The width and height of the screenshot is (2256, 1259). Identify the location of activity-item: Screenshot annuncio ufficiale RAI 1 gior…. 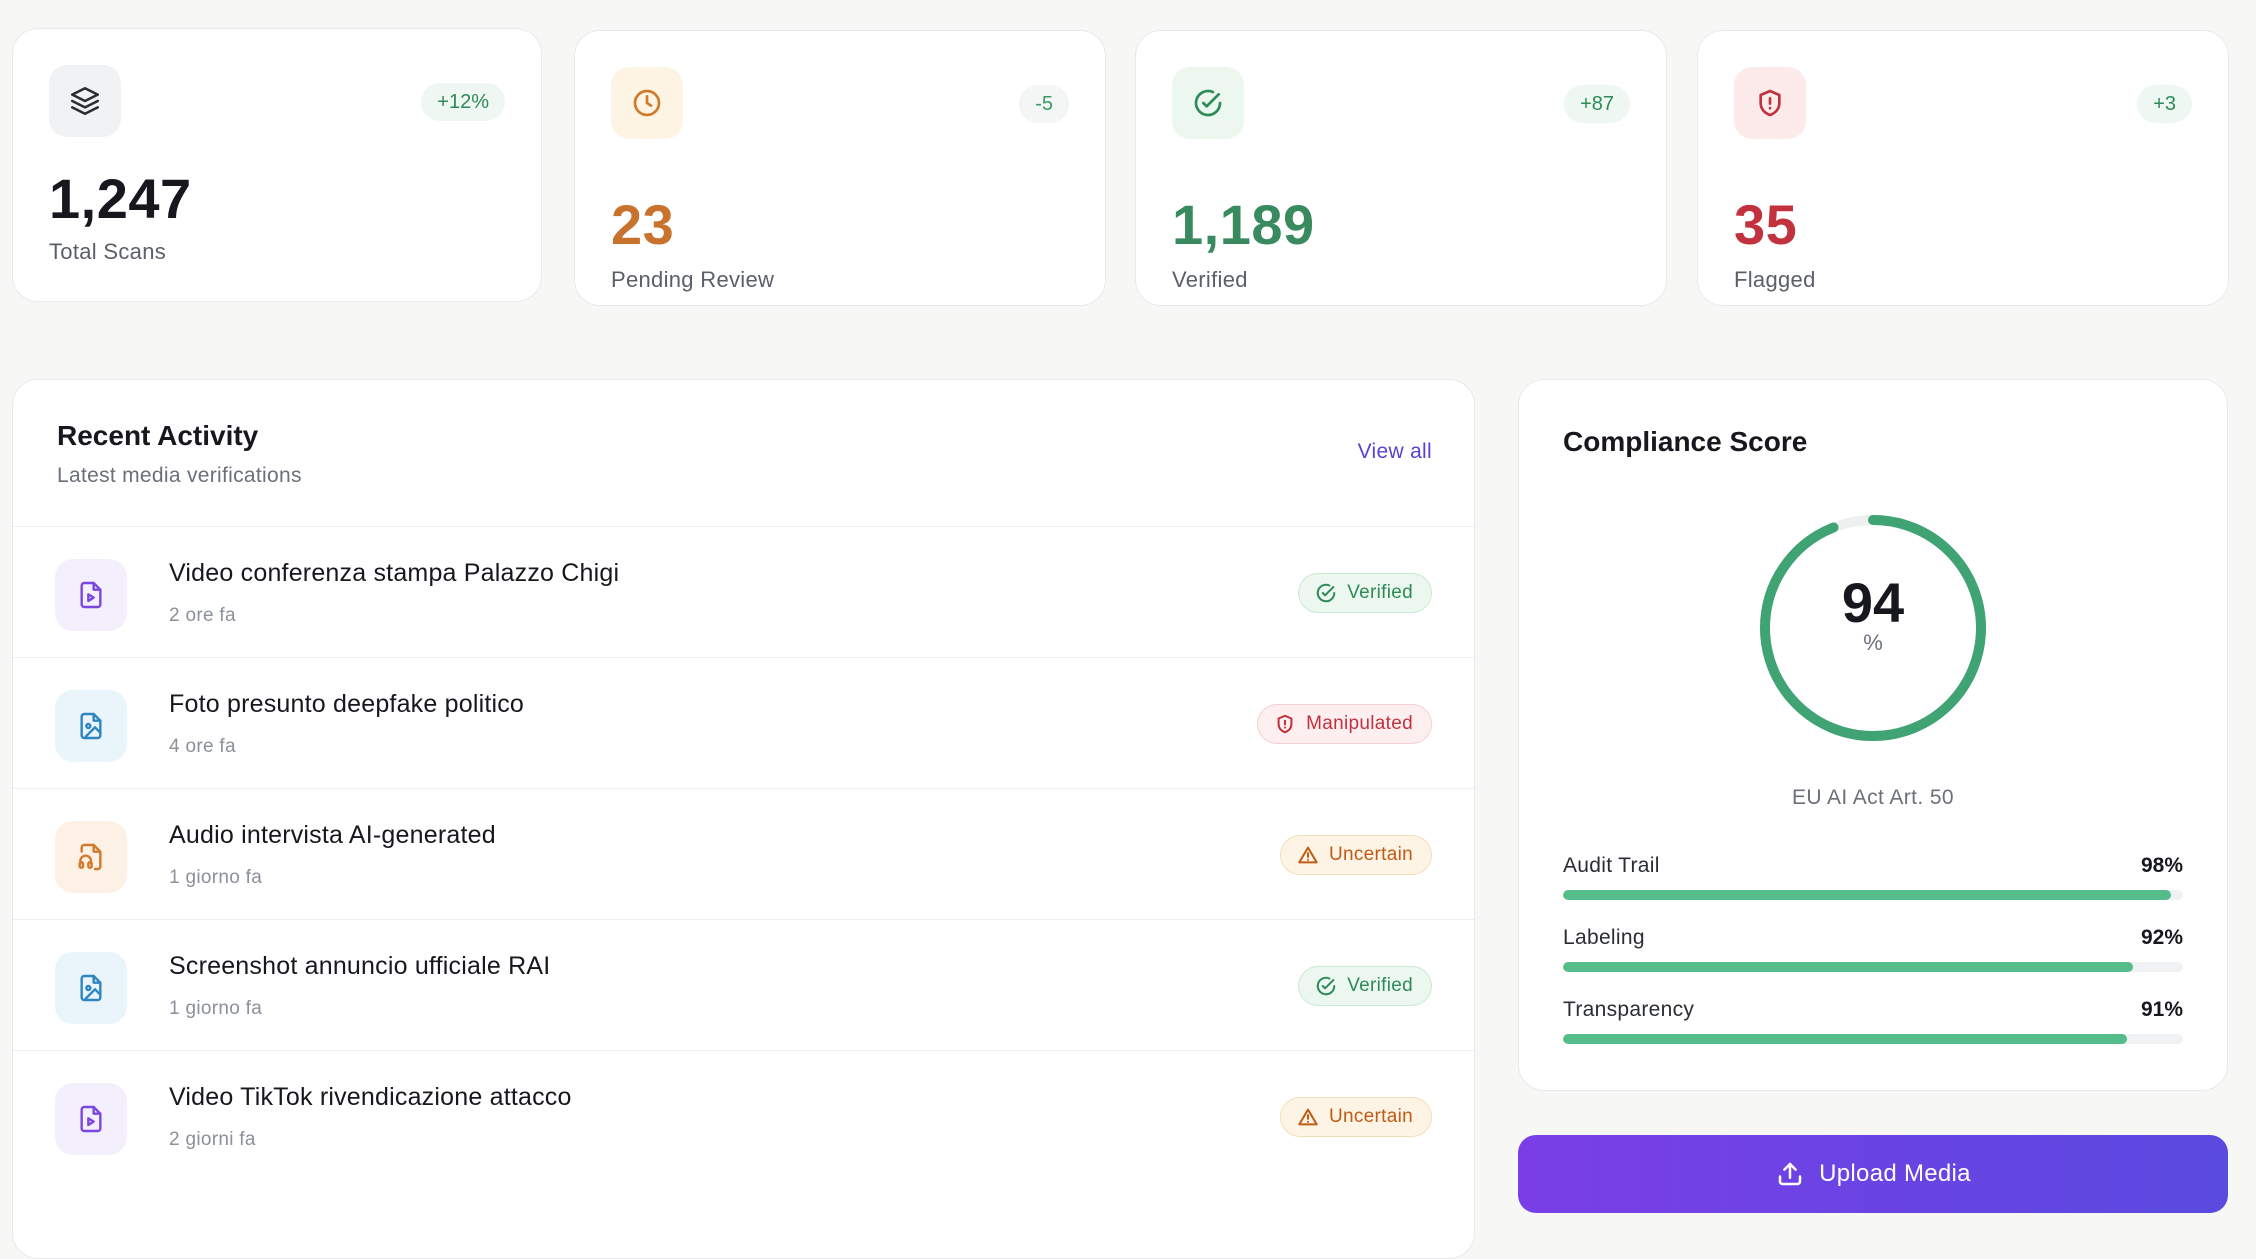
(743, 984).